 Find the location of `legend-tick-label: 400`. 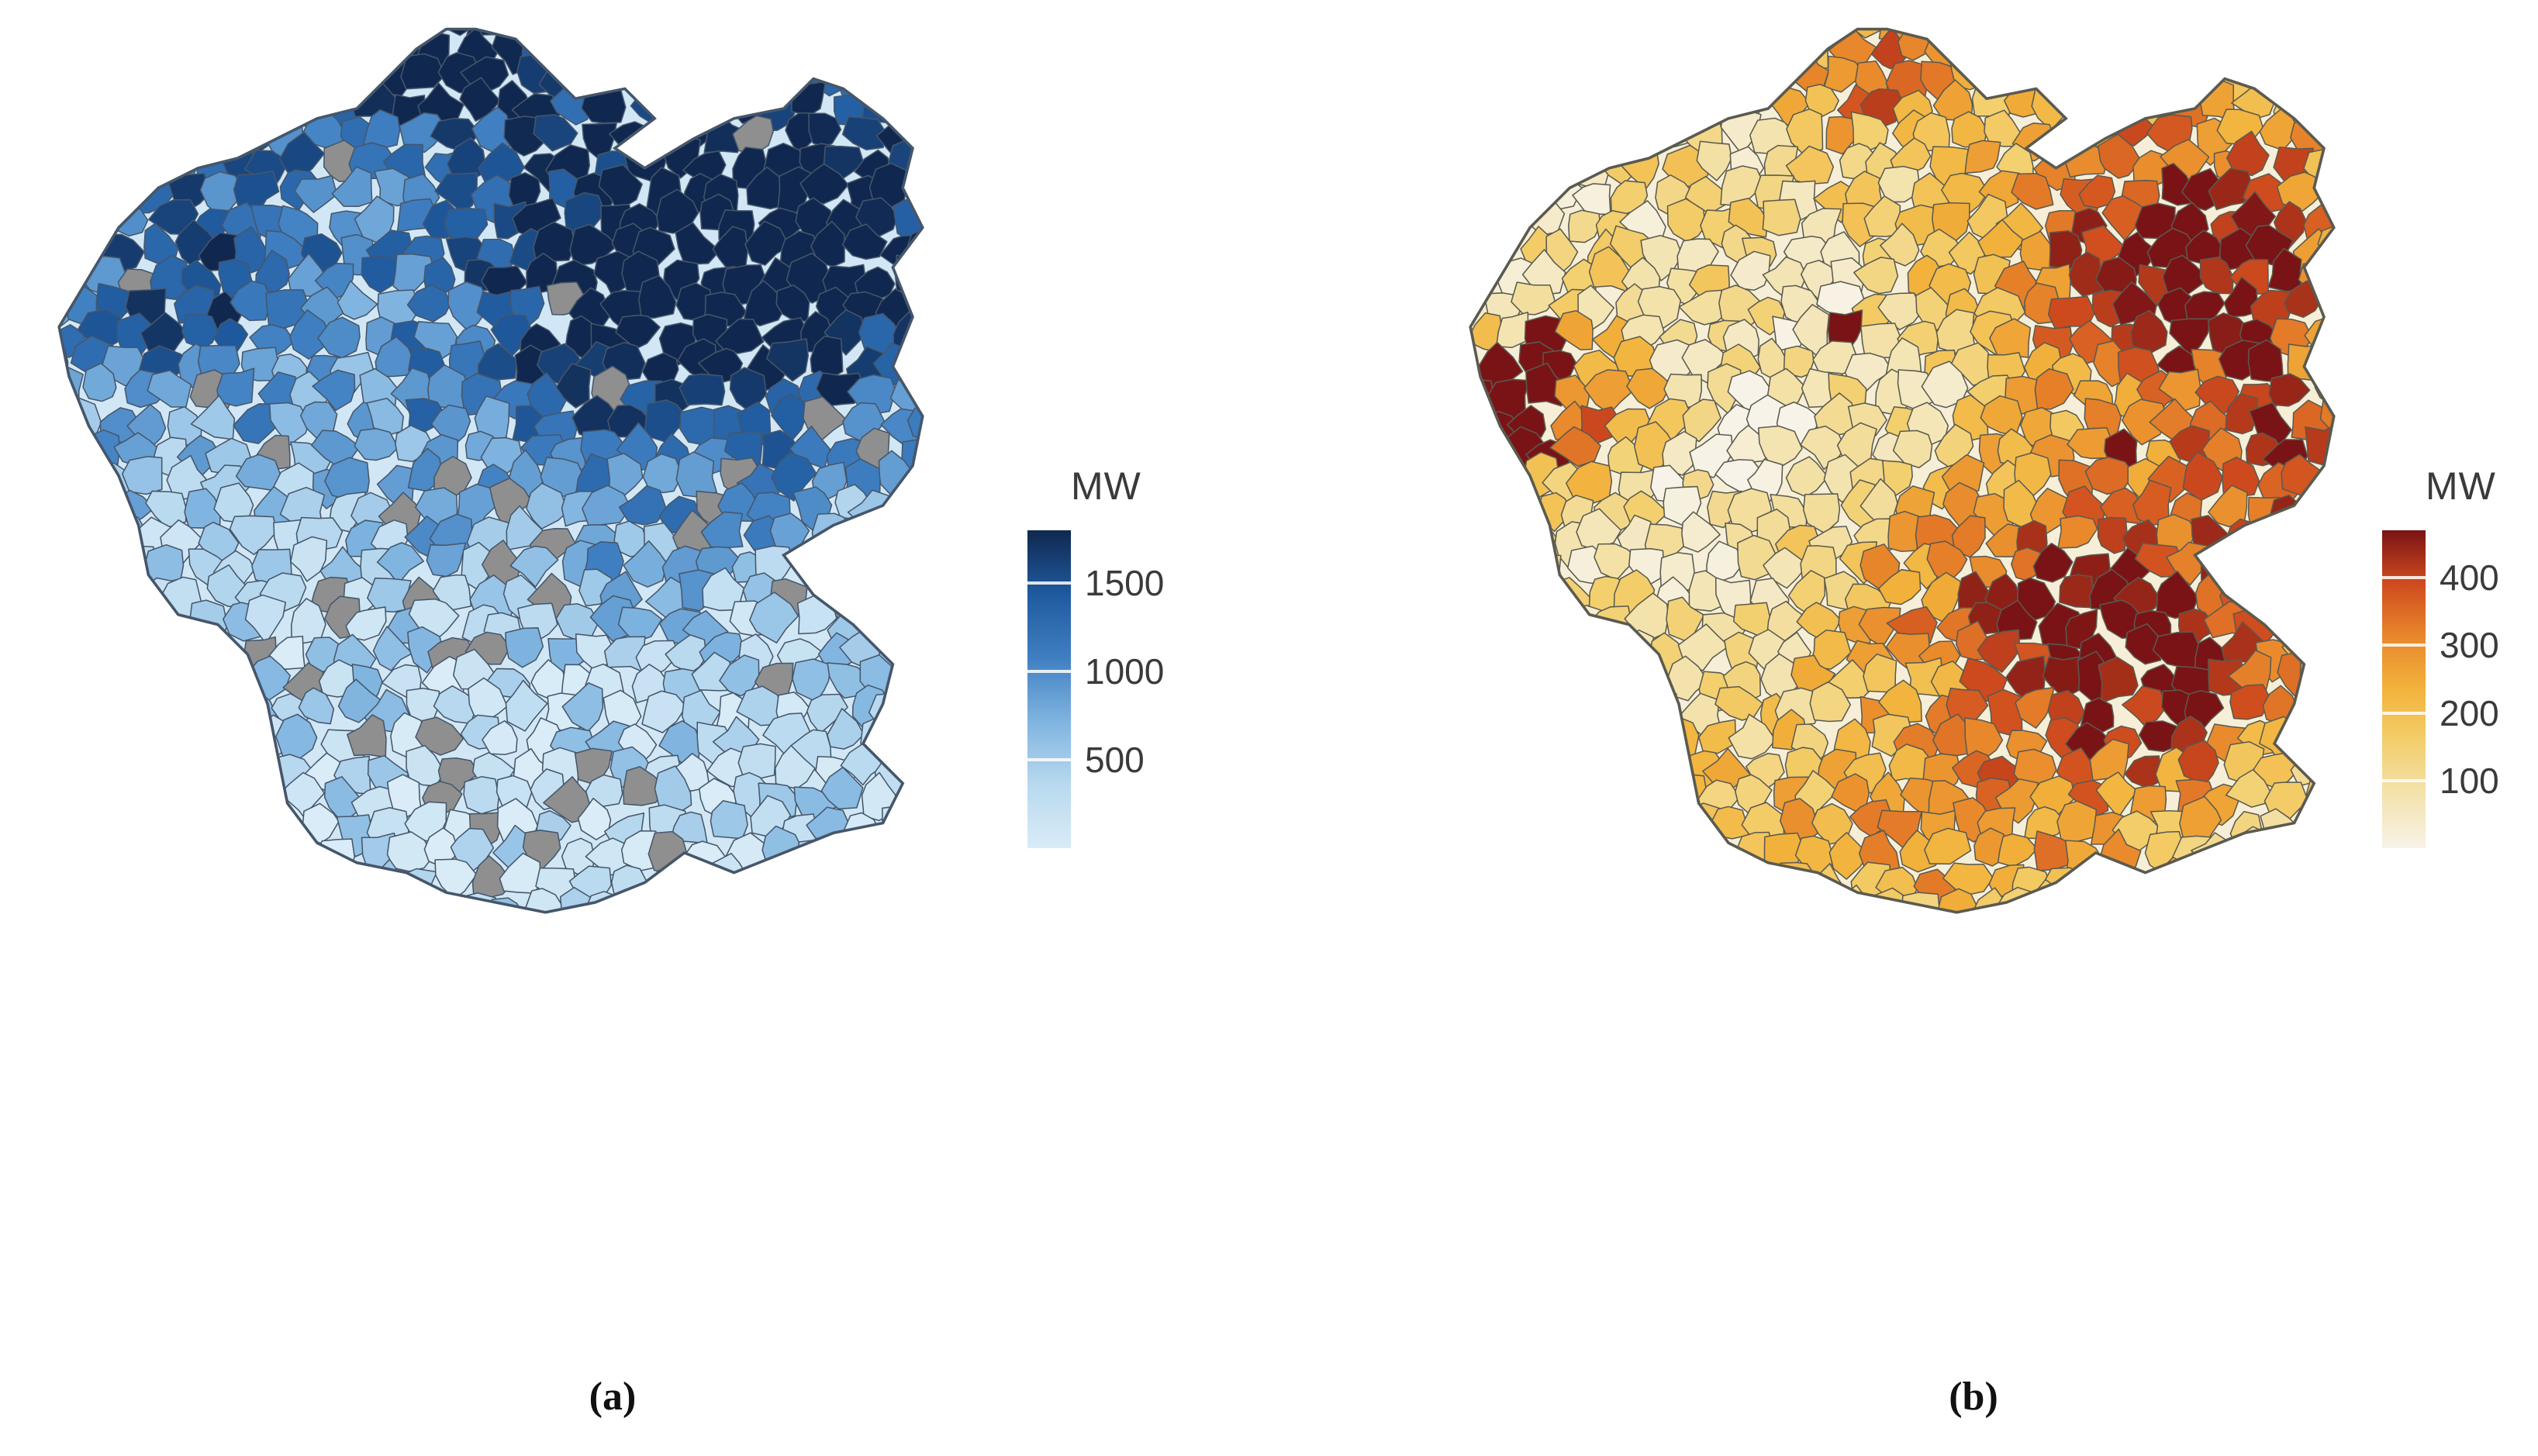

legend-tick-label: 400 is located at coordinates (2469, 578).